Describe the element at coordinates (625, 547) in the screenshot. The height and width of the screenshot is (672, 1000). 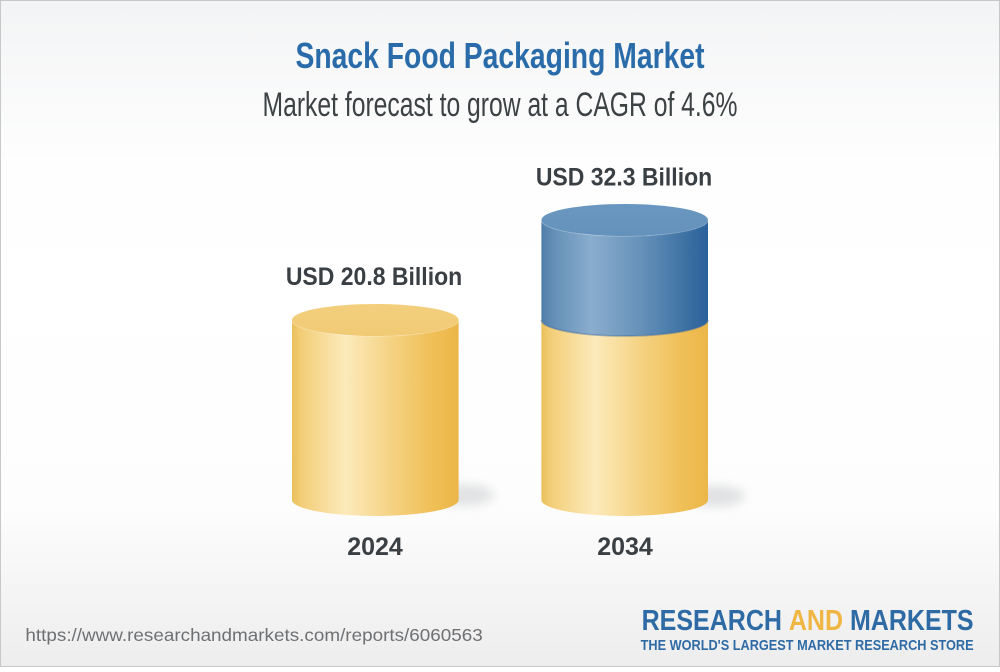
I see `svg-text: 2034` at that location.